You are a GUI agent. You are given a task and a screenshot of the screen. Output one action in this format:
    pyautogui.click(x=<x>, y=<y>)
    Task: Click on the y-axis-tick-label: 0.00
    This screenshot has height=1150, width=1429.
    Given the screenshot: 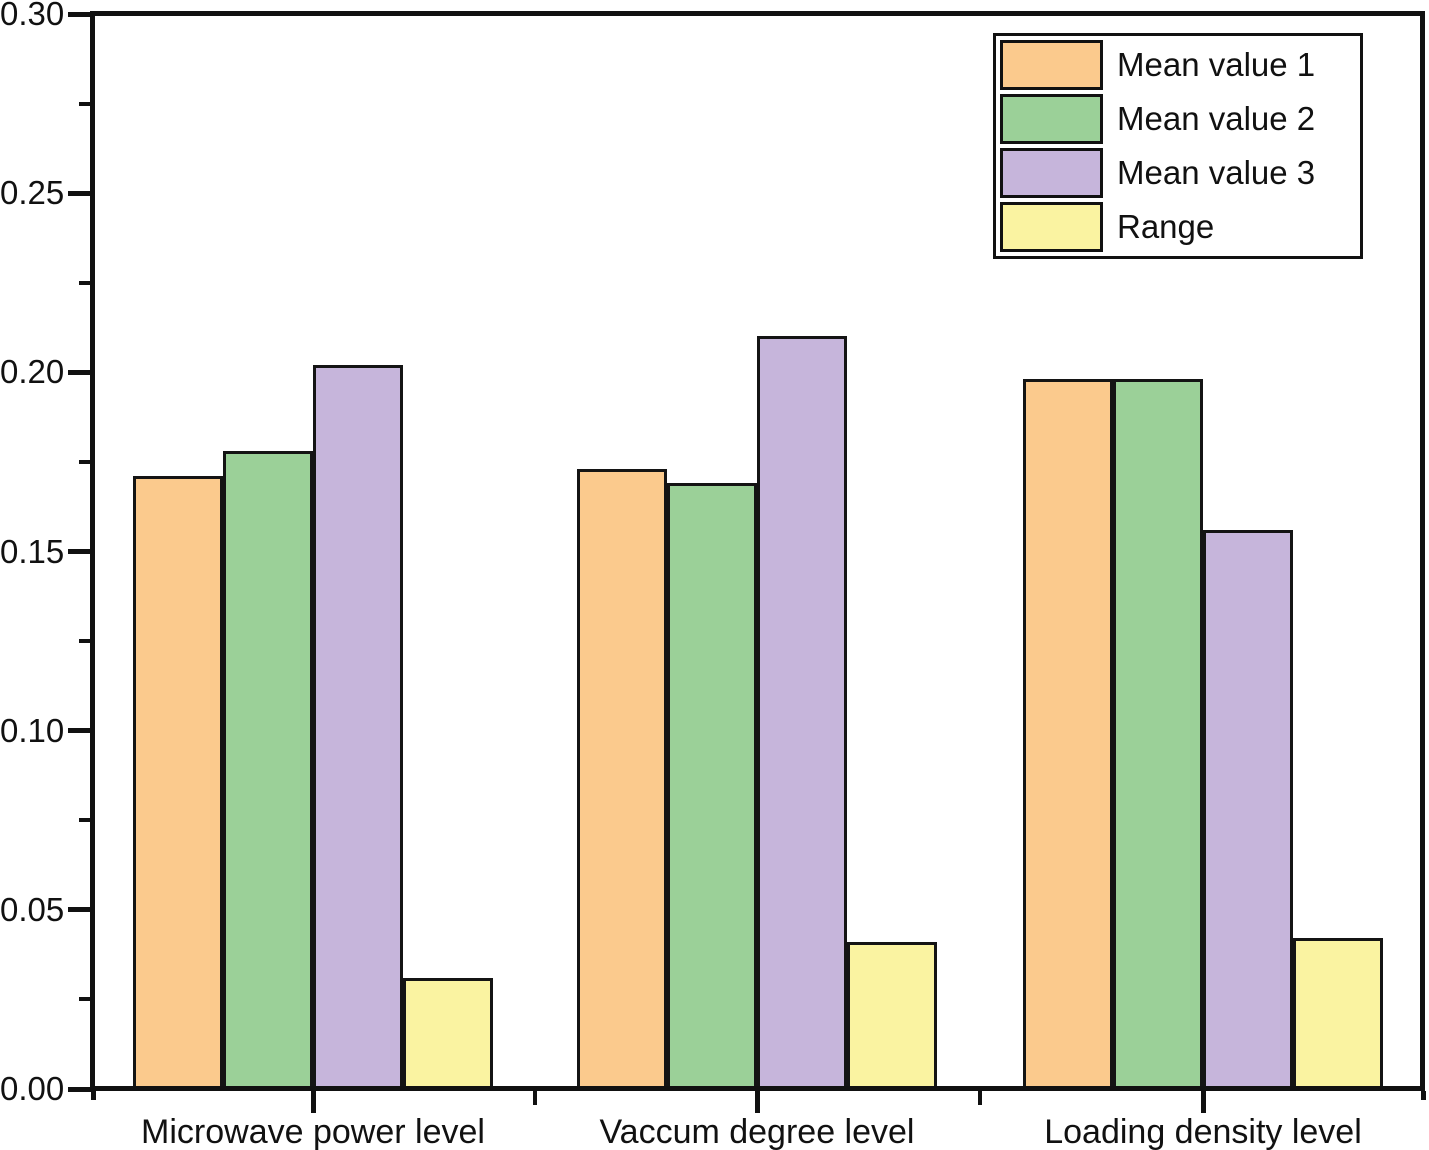 What is the action you would take?
    pyautogui.click(x=32, y=1088)
    